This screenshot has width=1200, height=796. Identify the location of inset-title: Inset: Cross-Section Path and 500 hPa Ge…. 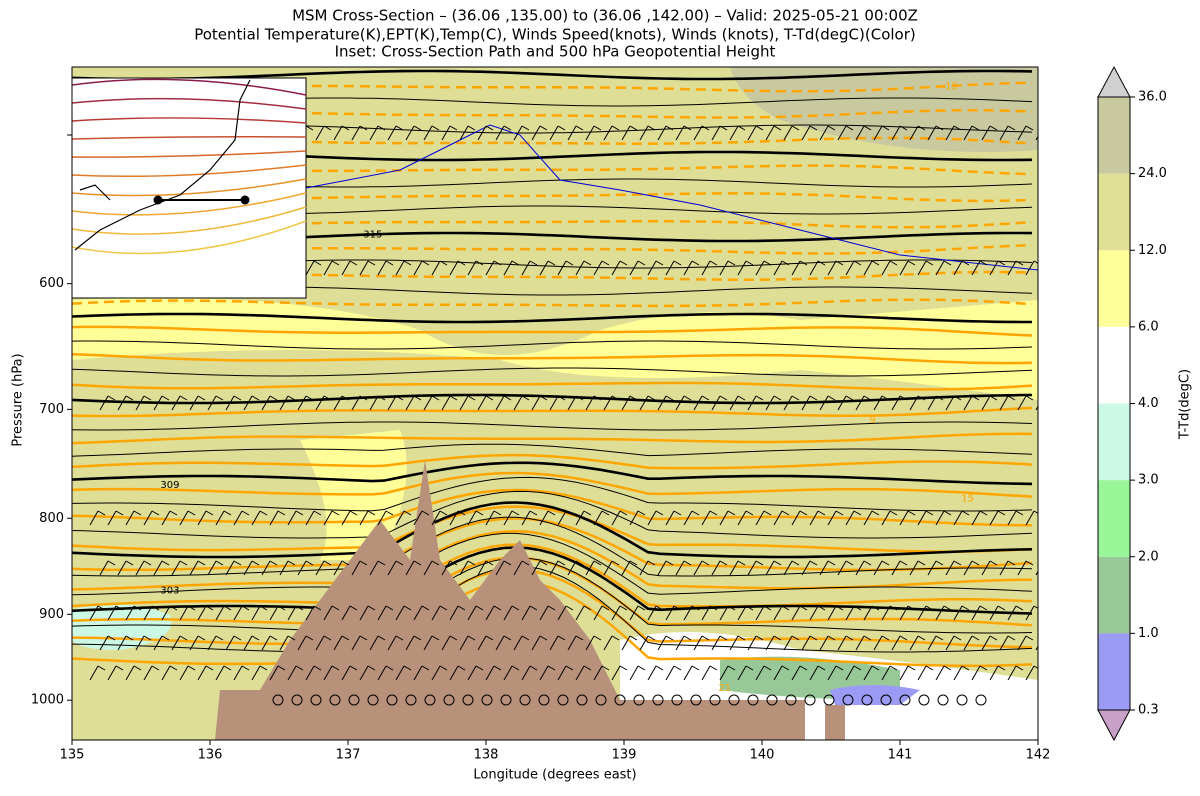
(555, 52).